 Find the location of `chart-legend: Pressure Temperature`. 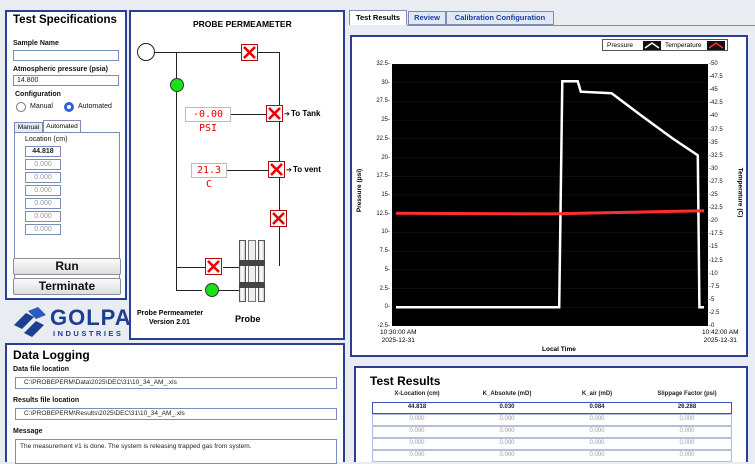

chart-legend: Pressure Temperature is located at coordinates (665, 45).